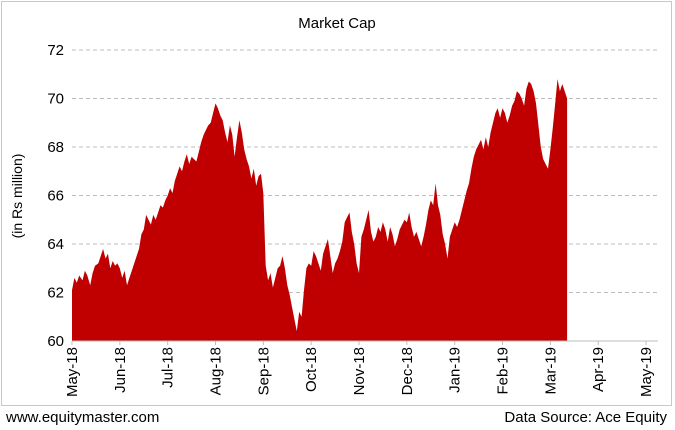 The width and height of the screenshot is (675, 430). I want to click on y-tick-label: 60, so click(55, 341).